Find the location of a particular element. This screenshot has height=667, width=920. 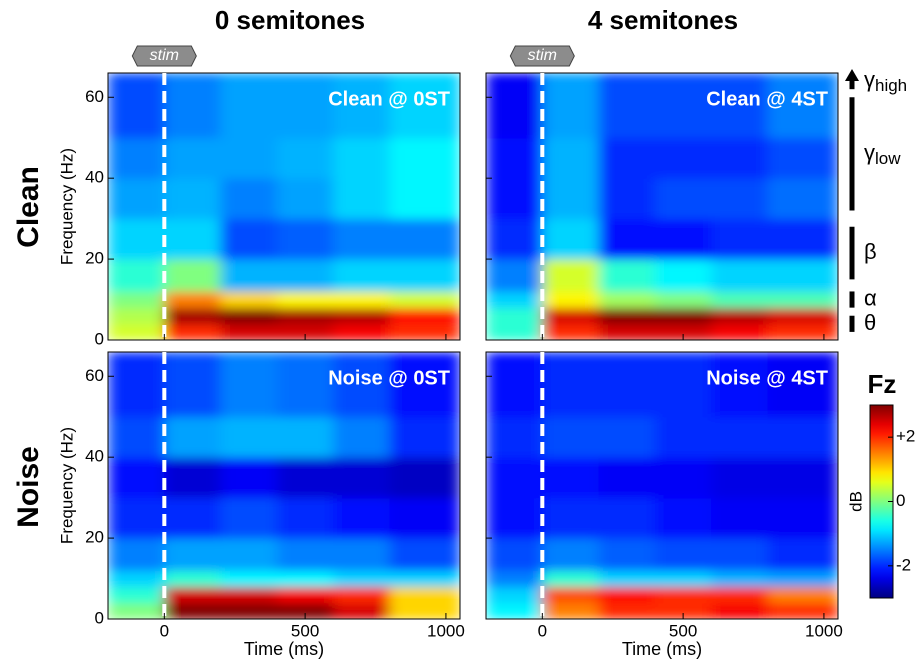

column-title: 4 semitones is located at coordinates (663, 20).